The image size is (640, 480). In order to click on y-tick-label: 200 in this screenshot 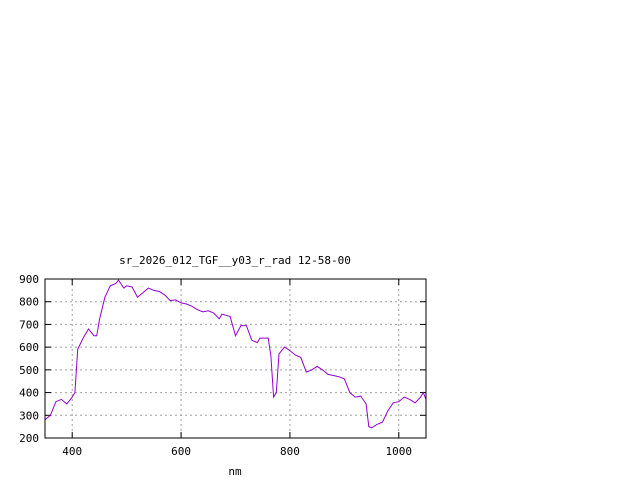, I will do `click(29, 438)`.